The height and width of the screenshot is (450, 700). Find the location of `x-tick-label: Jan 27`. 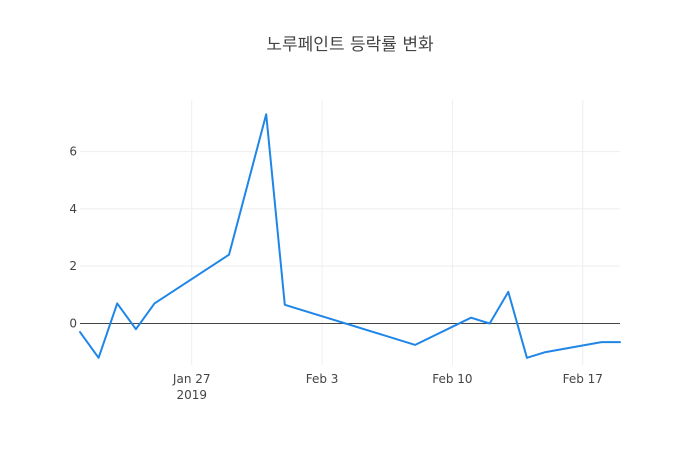

x-tick-label: Jan 27 is located at coordinates (191, 379).